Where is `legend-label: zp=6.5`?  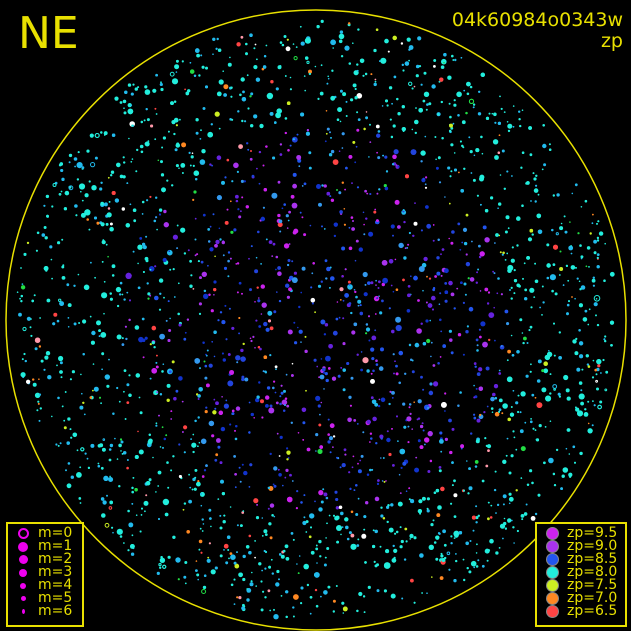
legend-label: zp=6.5 is located at coordinates (592, 611).